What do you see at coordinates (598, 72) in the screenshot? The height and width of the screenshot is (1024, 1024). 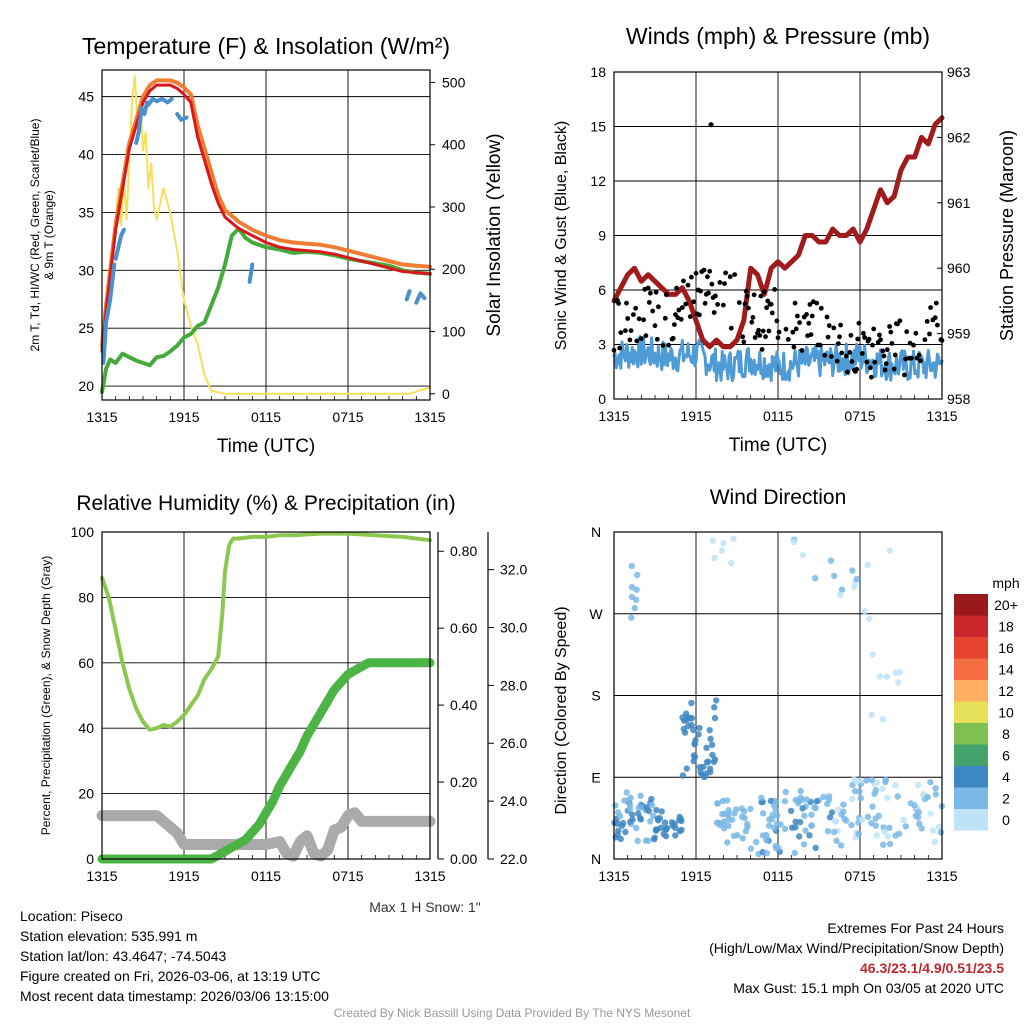 I see `y-tick-label: 18` at bounding box center [598, 72].